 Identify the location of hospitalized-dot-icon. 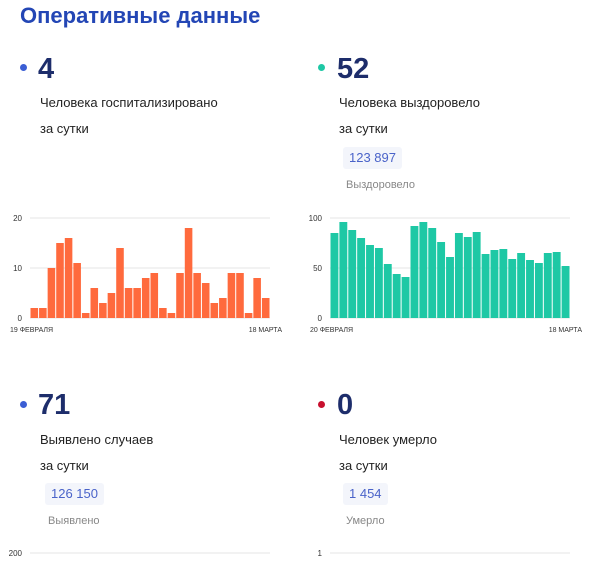
(23, 67).